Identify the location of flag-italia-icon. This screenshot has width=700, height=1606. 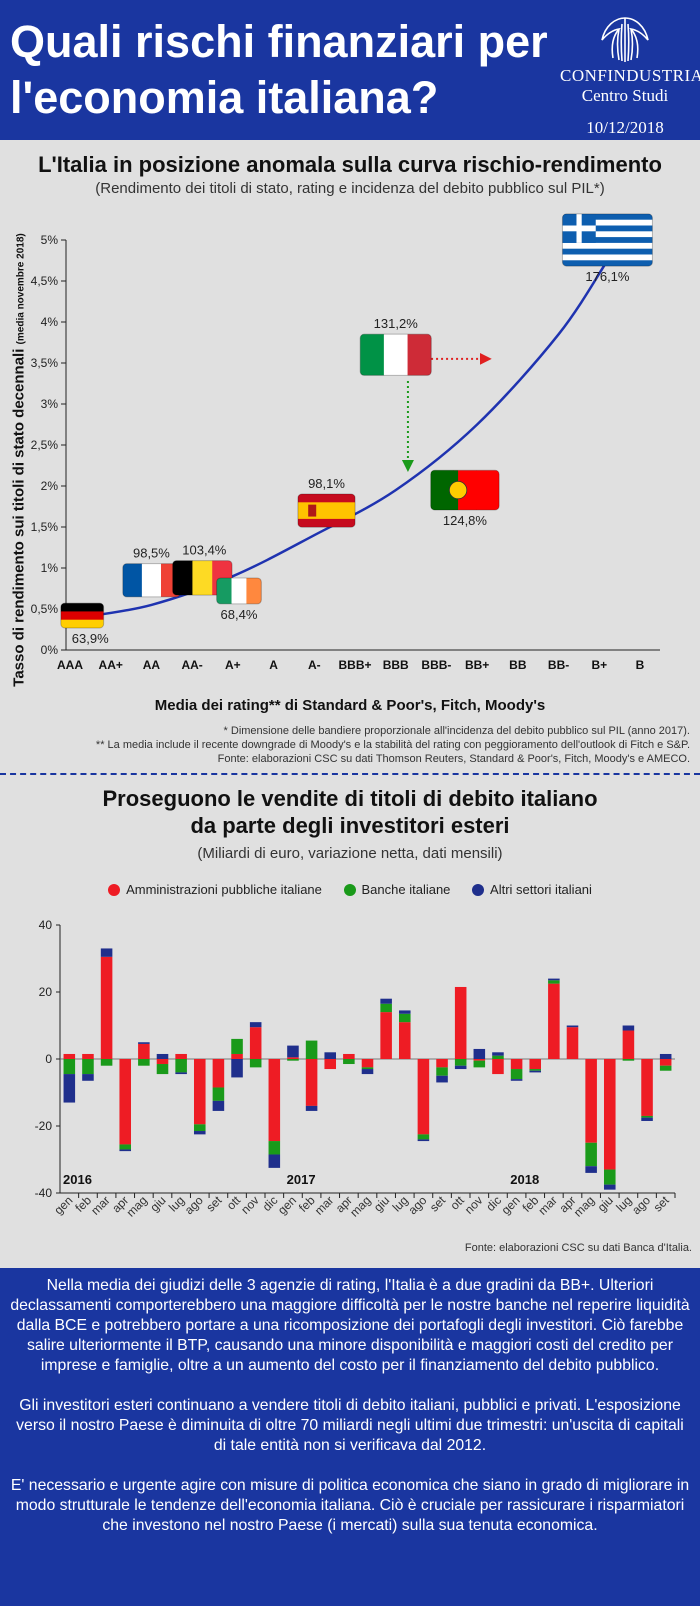
(395, 354).